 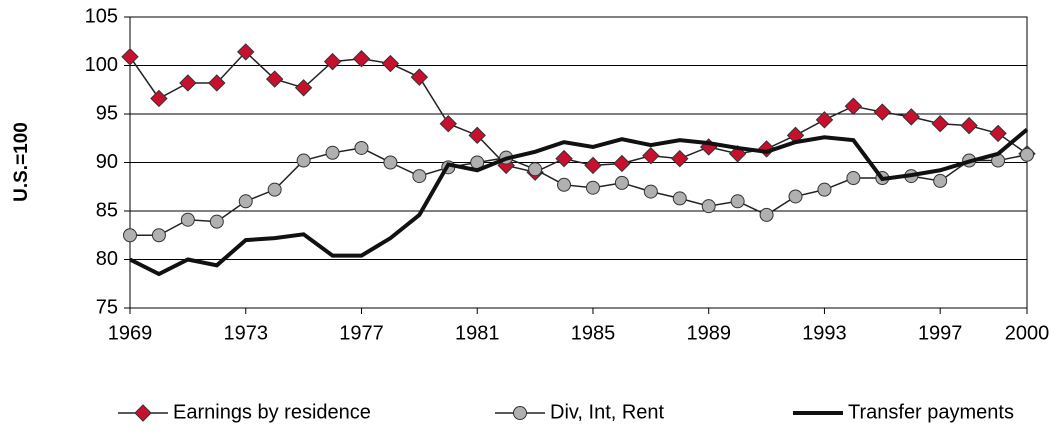 What do you see at coordinates (940, 333) in the screenshot?
I see `x-tick-label: 1997` at bounding box center [940, 333].